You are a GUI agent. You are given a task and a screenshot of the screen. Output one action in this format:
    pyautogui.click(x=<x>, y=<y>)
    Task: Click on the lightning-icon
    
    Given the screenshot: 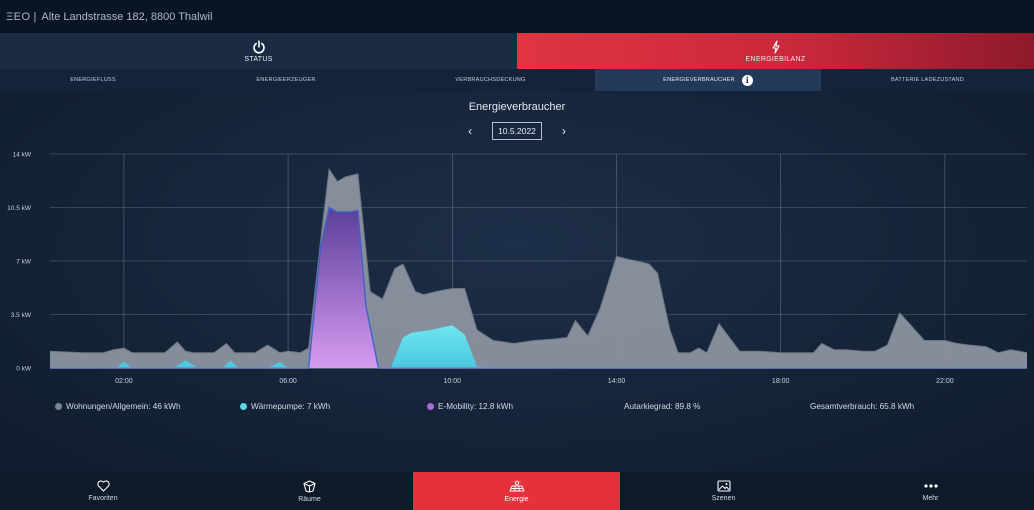 What is the action you would take?
    pyautogui.click(x=775, y=46)
    